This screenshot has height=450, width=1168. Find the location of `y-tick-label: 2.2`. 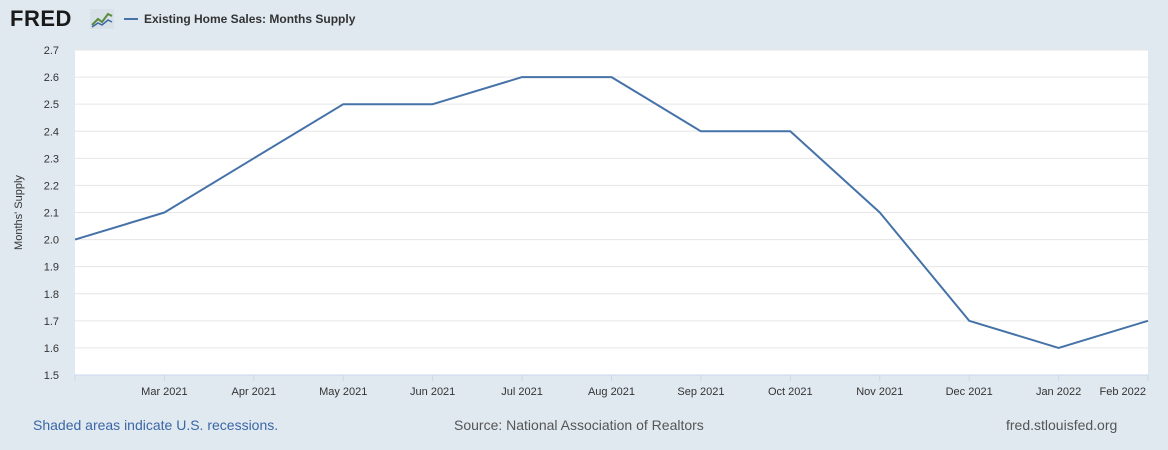

y-tick-label: 2.2 is located at coordinates (51, 186).